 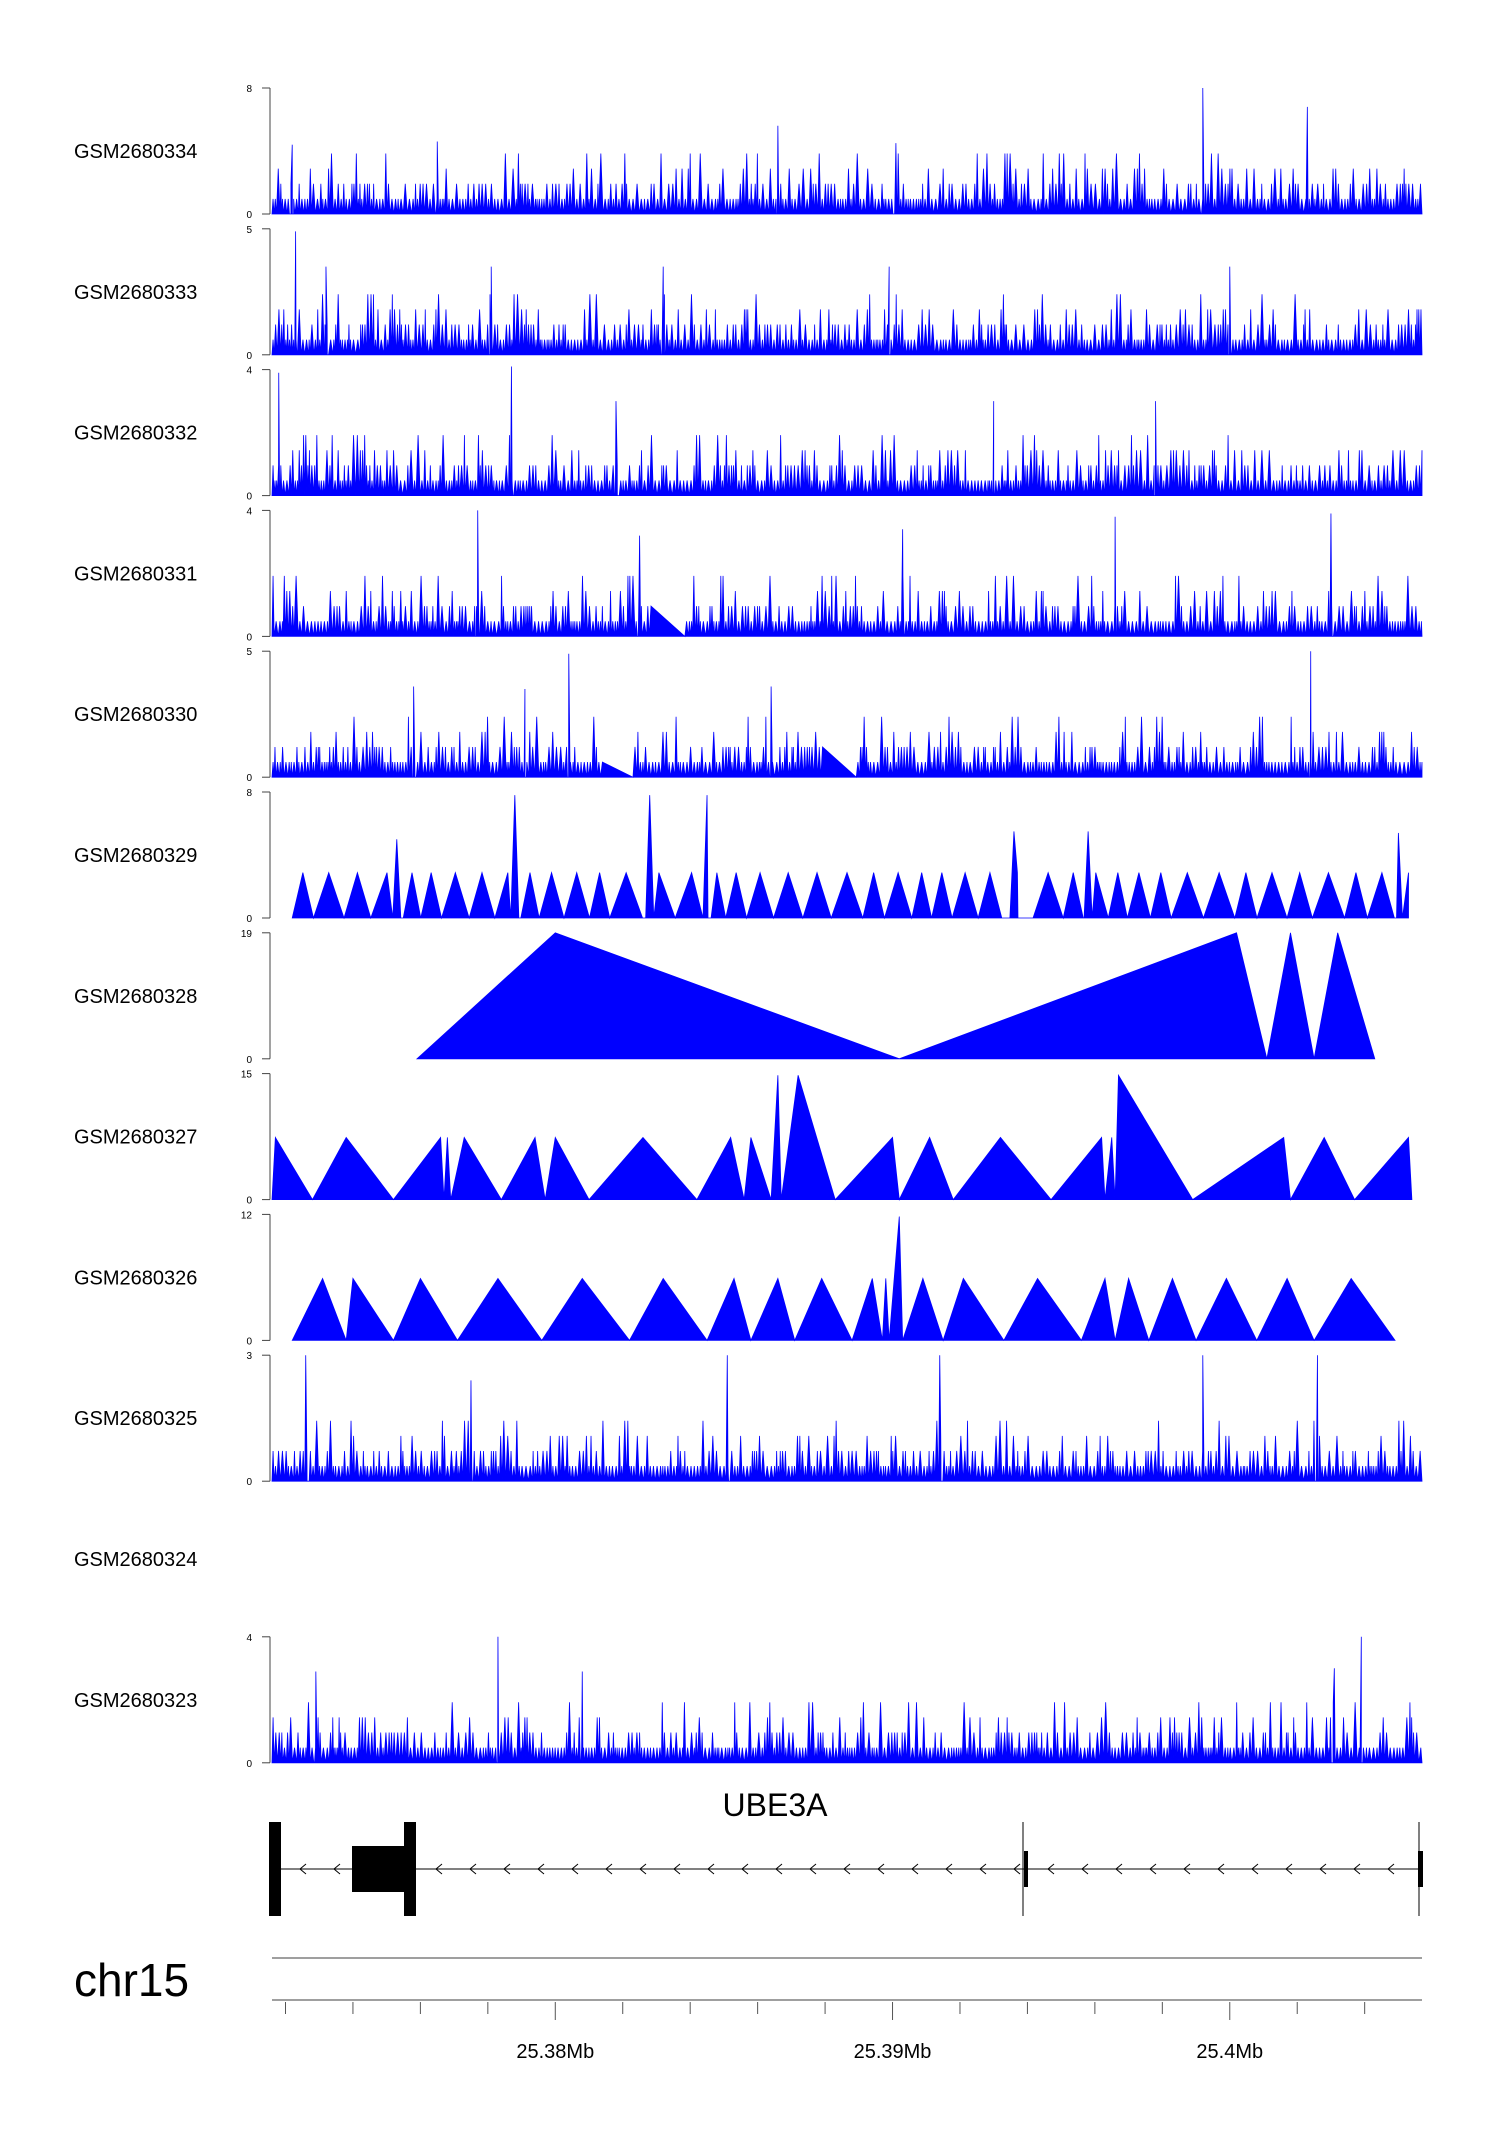 I want to click on gene-name: UBE3A, so click(x=776, y=1805).